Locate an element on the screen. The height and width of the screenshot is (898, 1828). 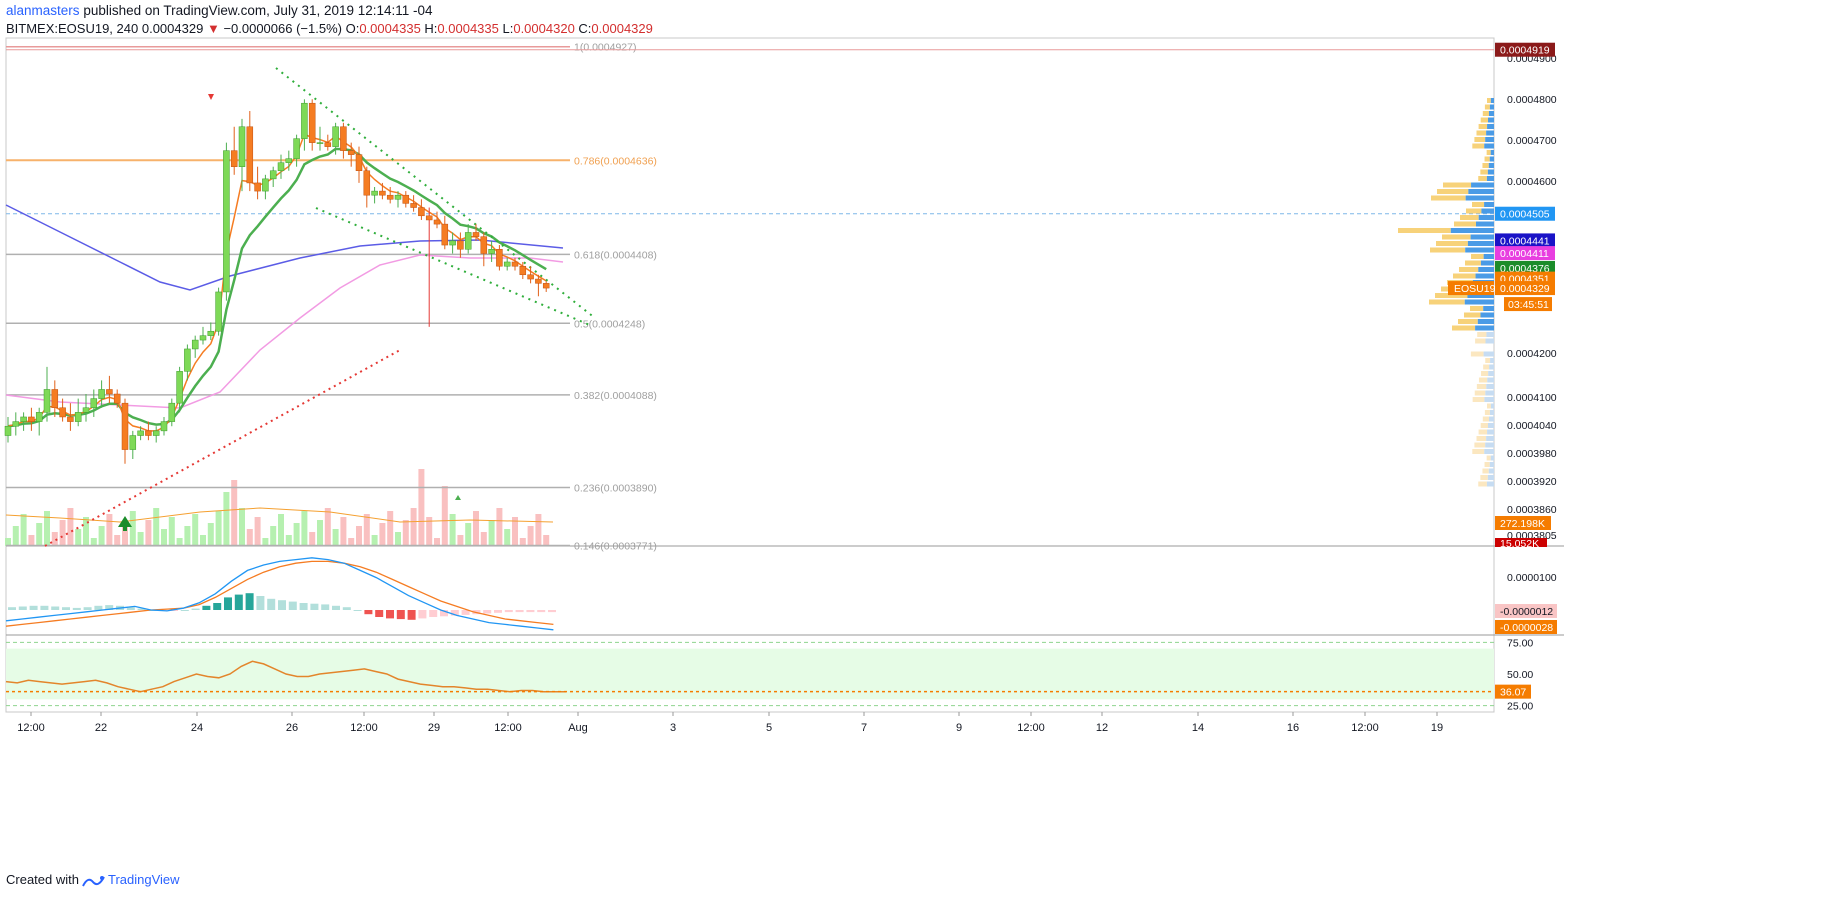
volume-profile is located at coordinates (1446, 292).